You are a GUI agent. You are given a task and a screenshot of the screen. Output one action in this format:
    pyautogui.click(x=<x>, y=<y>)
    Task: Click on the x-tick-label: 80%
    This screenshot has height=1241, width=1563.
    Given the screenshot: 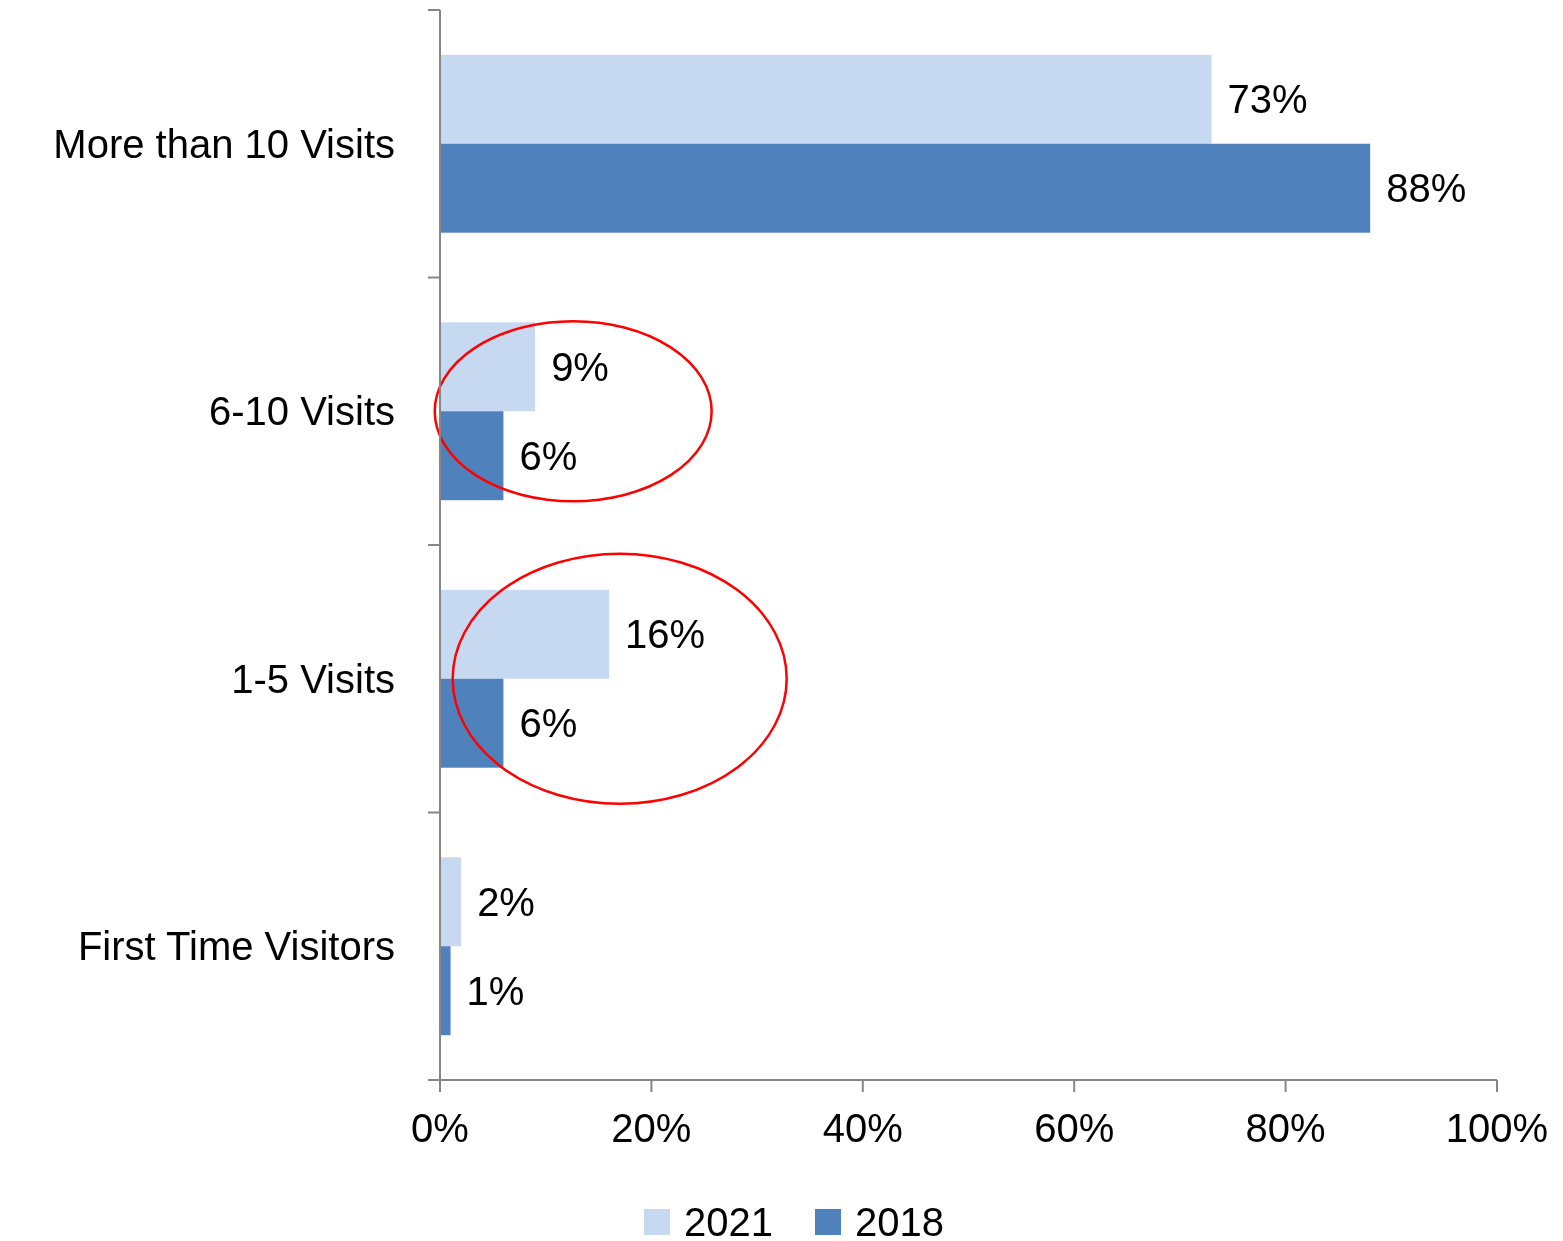 What is the action you would take?
    pyautogui.click(x=1285, y=1128)
    